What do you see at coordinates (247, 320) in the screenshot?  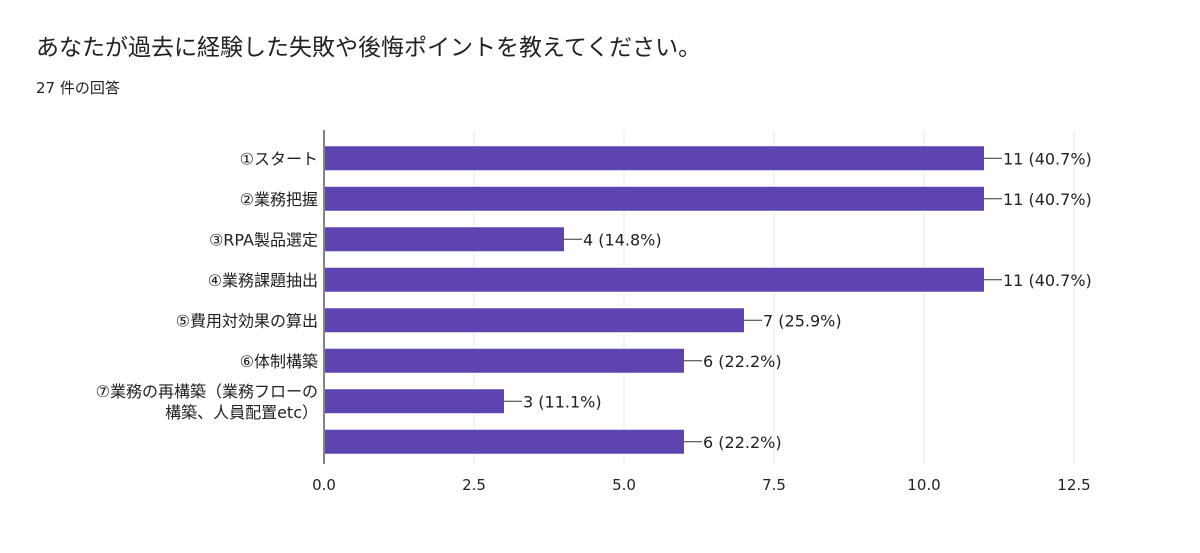 I see `category-label: ⑤費用対効果の算出` at bounding box center [247, 320].